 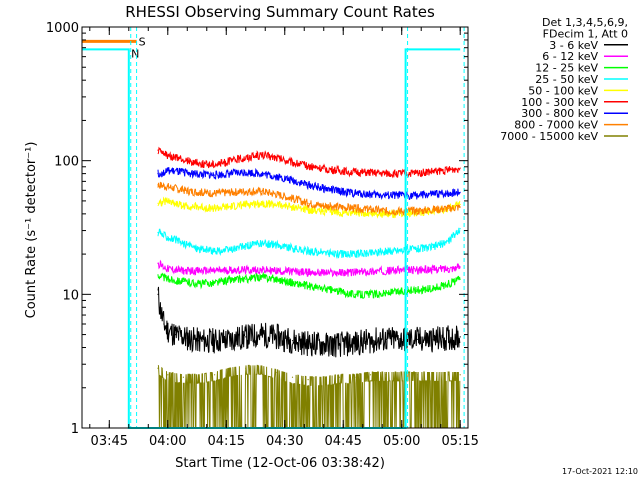 I want to click on legend-label-9: 7000 - 15000 keV, so click(x=549, y=136).